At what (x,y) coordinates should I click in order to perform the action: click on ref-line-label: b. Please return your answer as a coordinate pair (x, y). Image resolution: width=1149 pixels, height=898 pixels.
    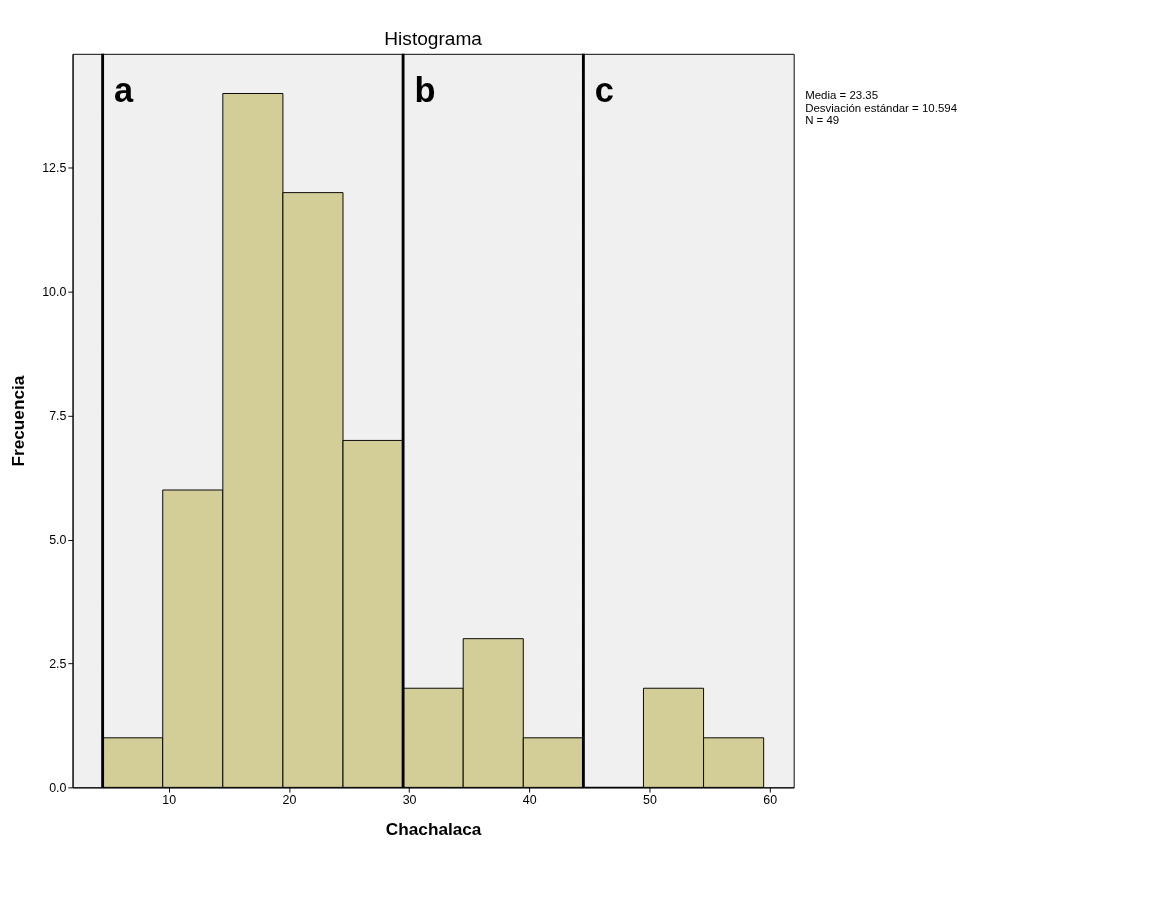
    Looking at the image, I should click on (425, 89).